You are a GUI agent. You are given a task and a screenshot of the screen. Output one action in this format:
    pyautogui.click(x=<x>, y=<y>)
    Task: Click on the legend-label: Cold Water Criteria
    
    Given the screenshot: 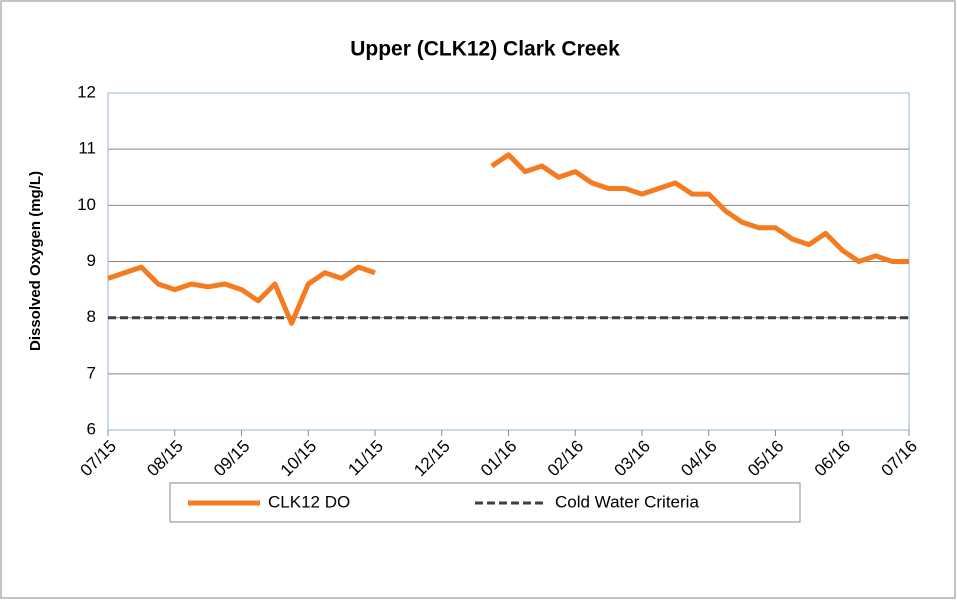 What is the action you would take?
    pyautogui.click(x=627, y=501)
    